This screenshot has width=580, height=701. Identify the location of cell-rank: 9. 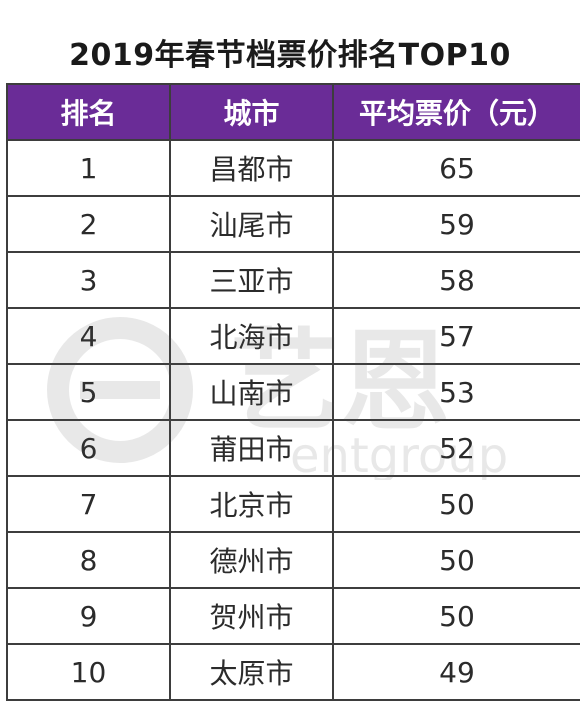
(88, 616).